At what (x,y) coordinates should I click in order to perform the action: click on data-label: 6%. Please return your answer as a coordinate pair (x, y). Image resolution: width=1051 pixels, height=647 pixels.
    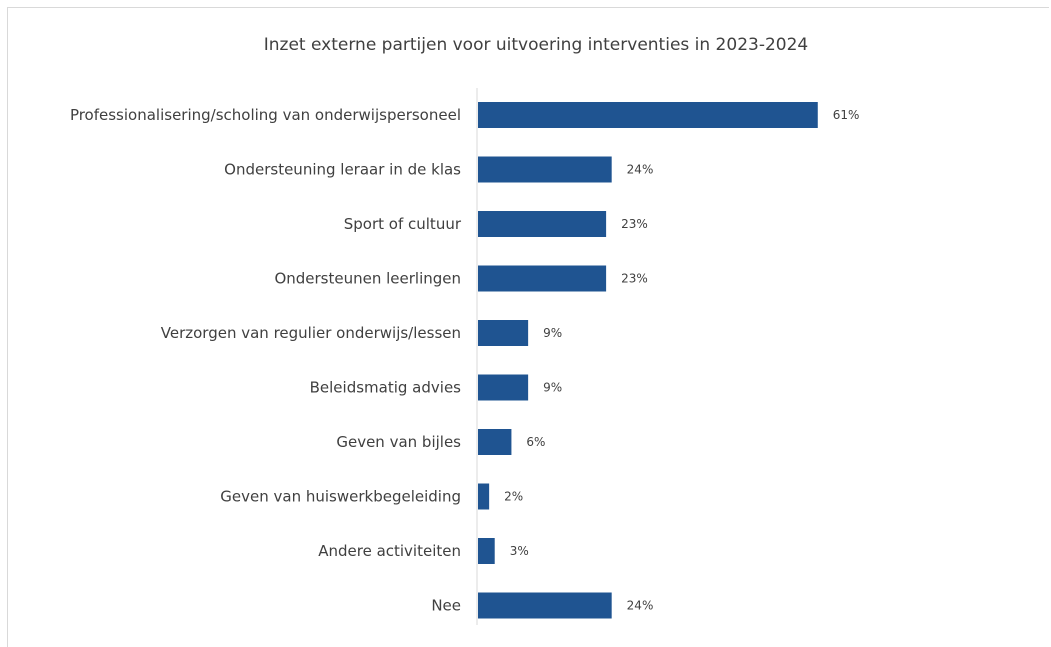
    Looking at the image, I should click on (535, 442).